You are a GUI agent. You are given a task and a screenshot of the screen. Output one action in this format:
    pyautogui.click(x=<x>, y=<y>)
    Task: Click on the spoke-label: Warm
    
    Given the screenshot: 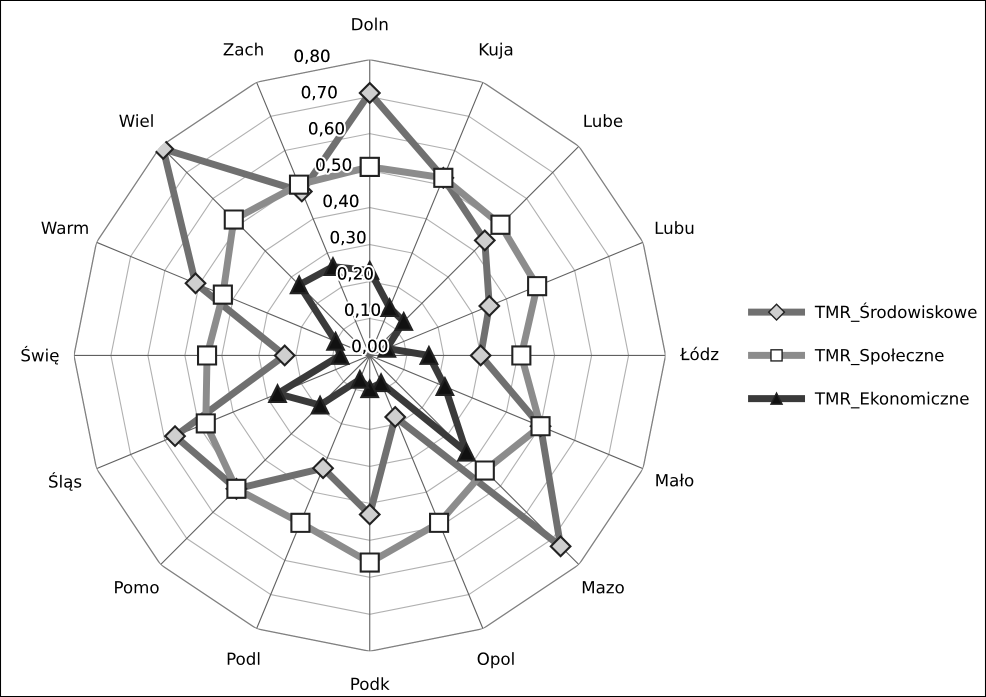 What is the action you would take?
    pyautogui.click(x=64, y=228)
    